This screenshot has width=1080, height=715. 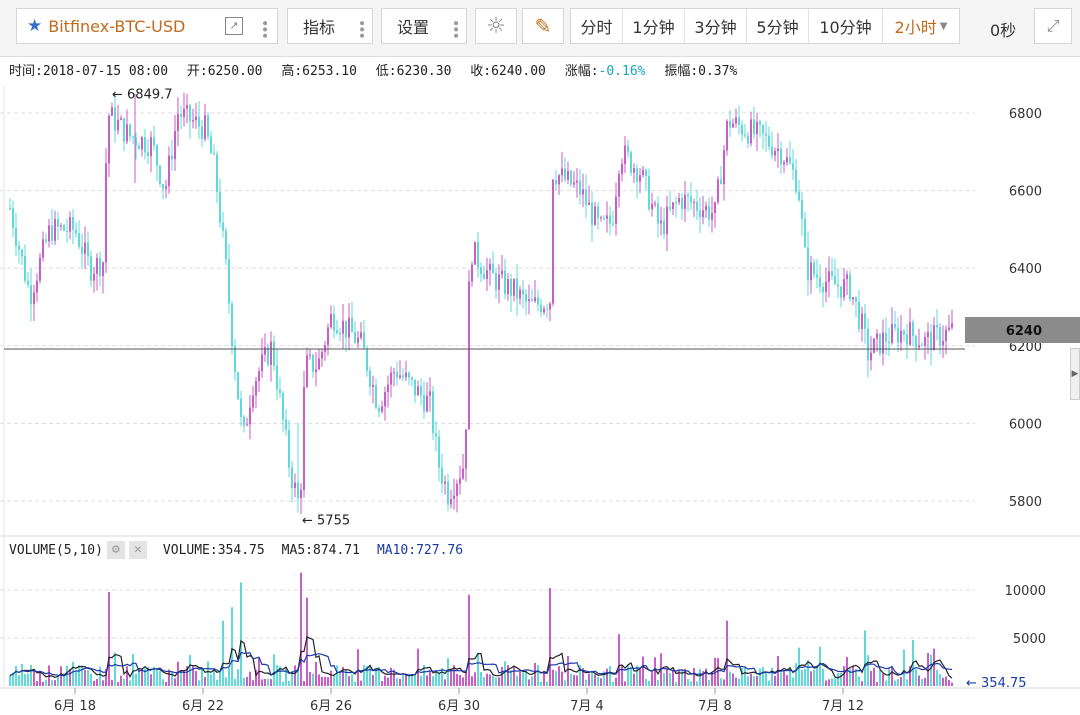 I want to click on chevron-right-icon: ▶, so click(x=1075, y=374).